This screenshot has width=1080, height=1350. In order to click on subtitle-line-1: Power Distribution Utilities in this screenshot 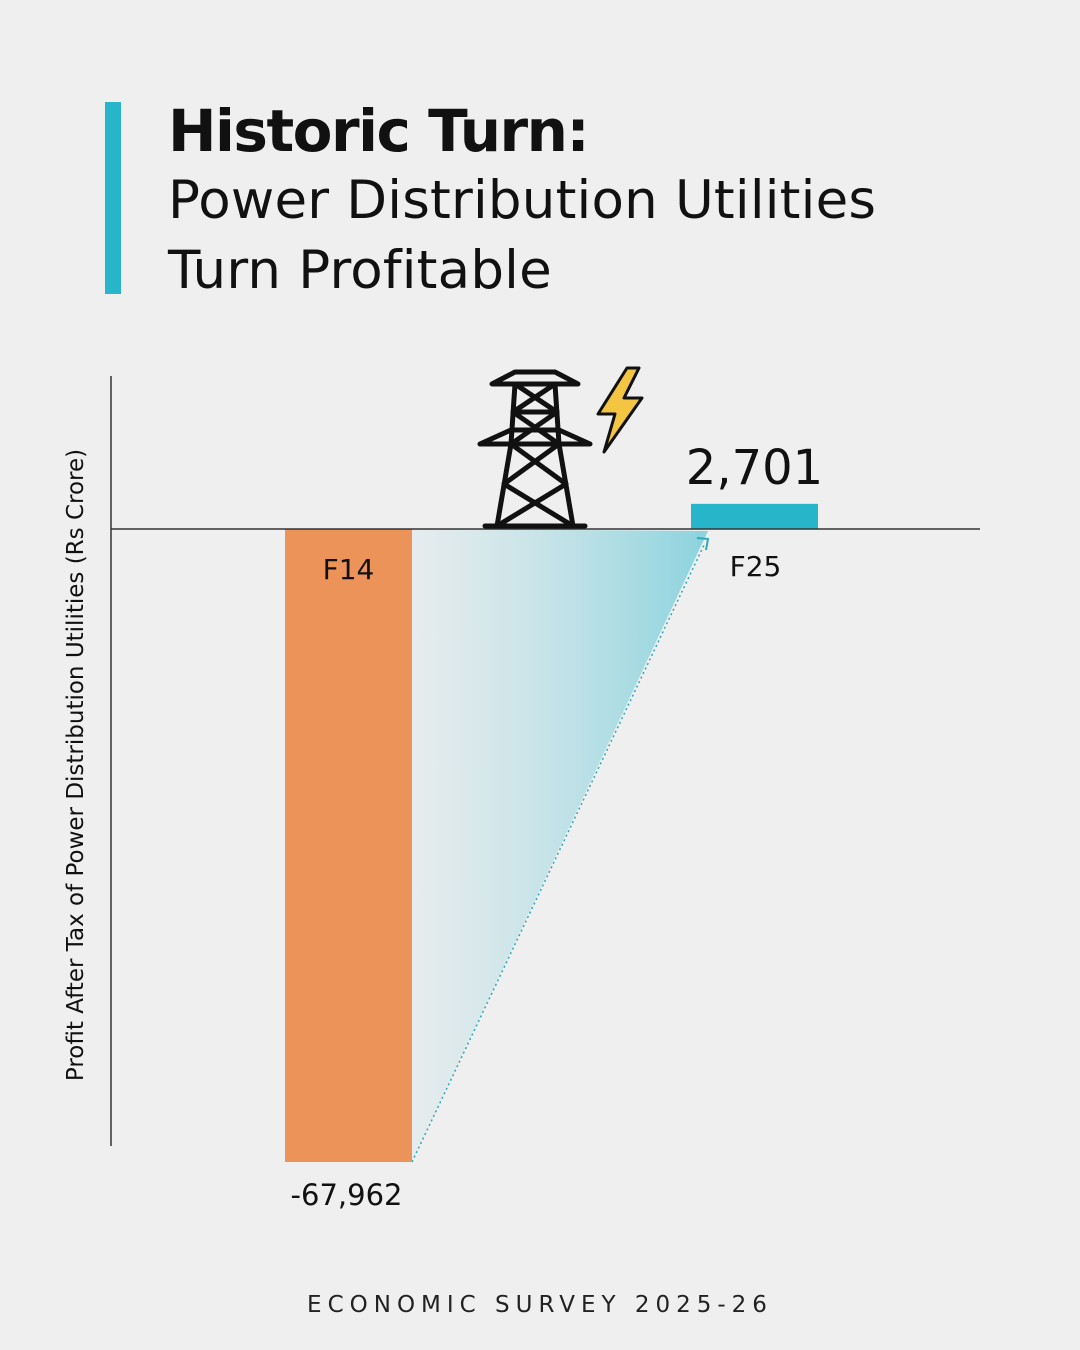, I will do `click(522, 200)`.